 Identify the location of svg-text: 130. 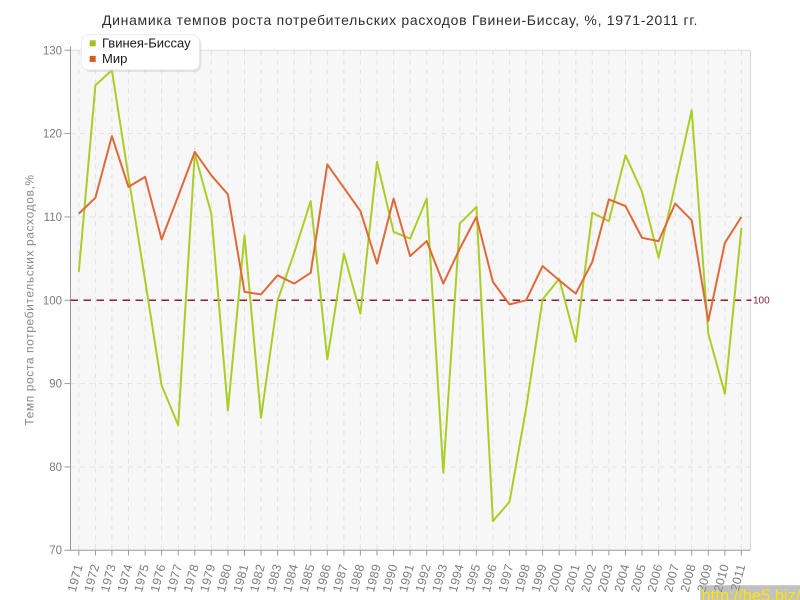
(52, 51).